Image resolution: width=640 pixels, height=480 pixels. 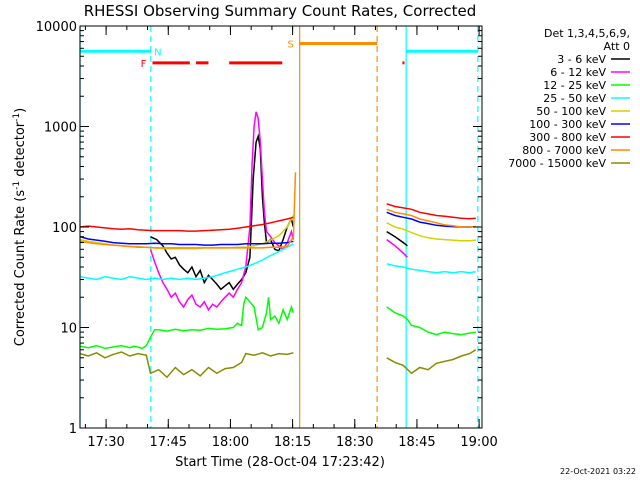 What do you see at coordinates (73, 429) in the screenshot?
I see `y-tick-label-0: 1` at bounding box center [73, 429].